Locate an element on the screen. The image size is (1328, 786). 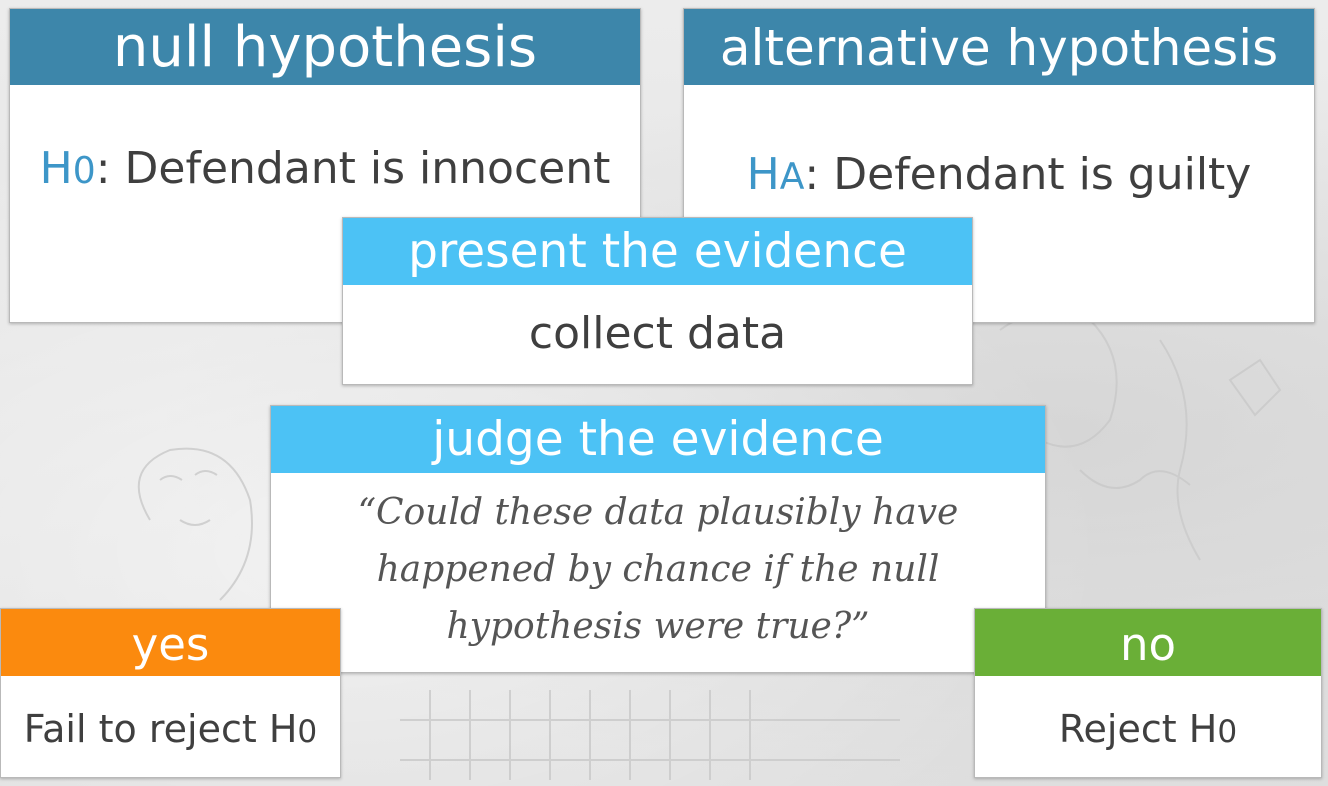
judge-evidence-header: judge the evidence is located at coordinates (658, 439).